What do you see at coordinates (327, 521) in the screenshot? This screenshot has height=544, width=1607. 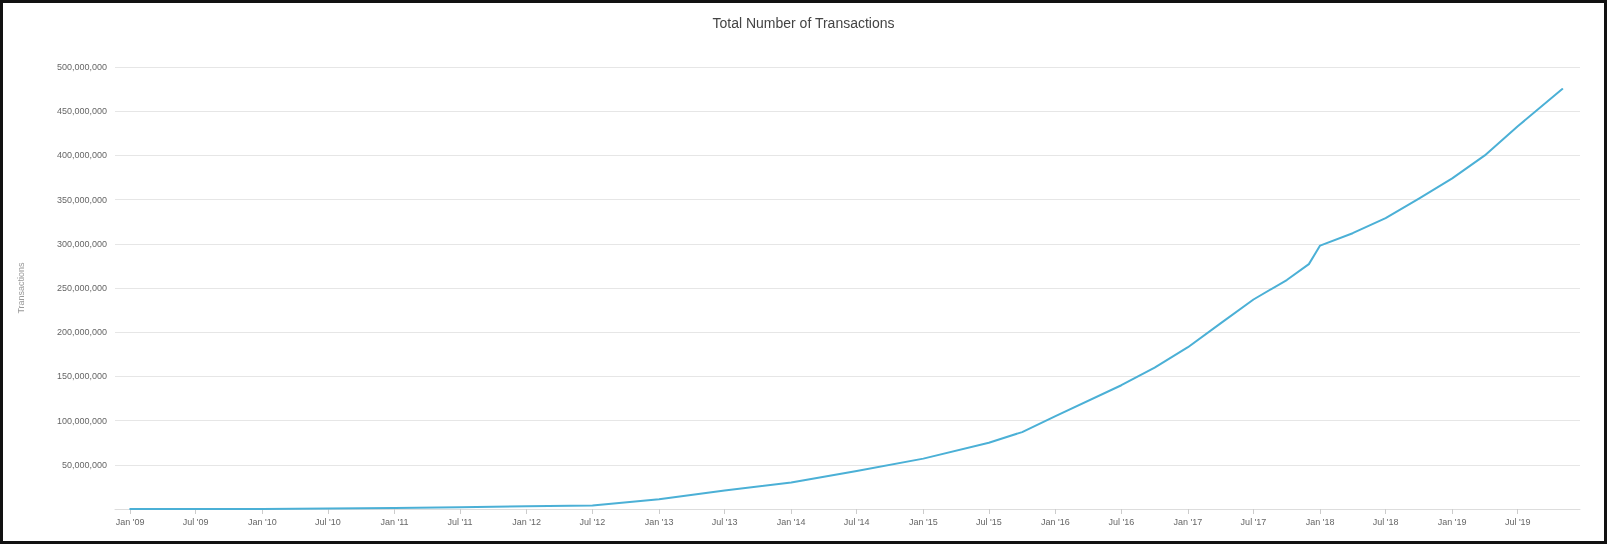 I see `x-tick-label: Jul '10` at bounding box center [327, 521].